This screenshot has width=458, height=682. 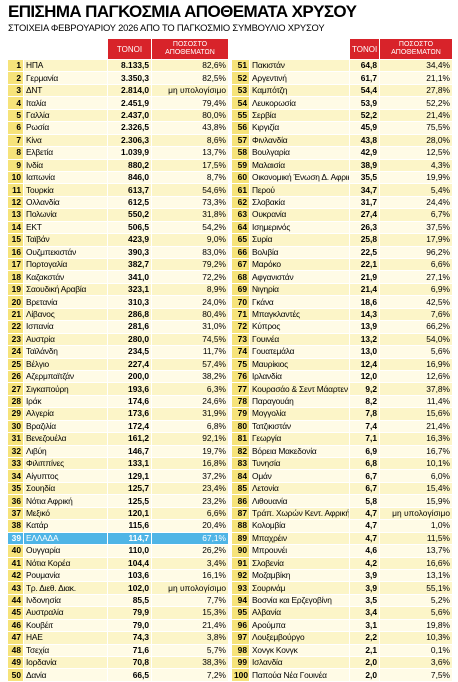 What do you see at coordinates (342, 140) in the screenshot?
I see `row: 57 Φινλανδία 43,8 28,0%` at bounding box center [342, 140].